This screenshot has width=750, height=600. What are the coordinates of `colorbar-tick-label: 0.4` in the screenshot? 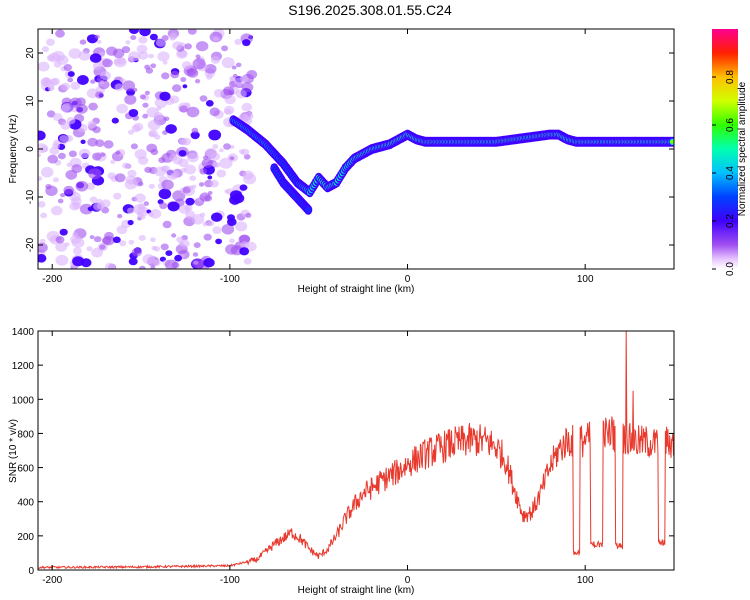 It's located at (730, 173).